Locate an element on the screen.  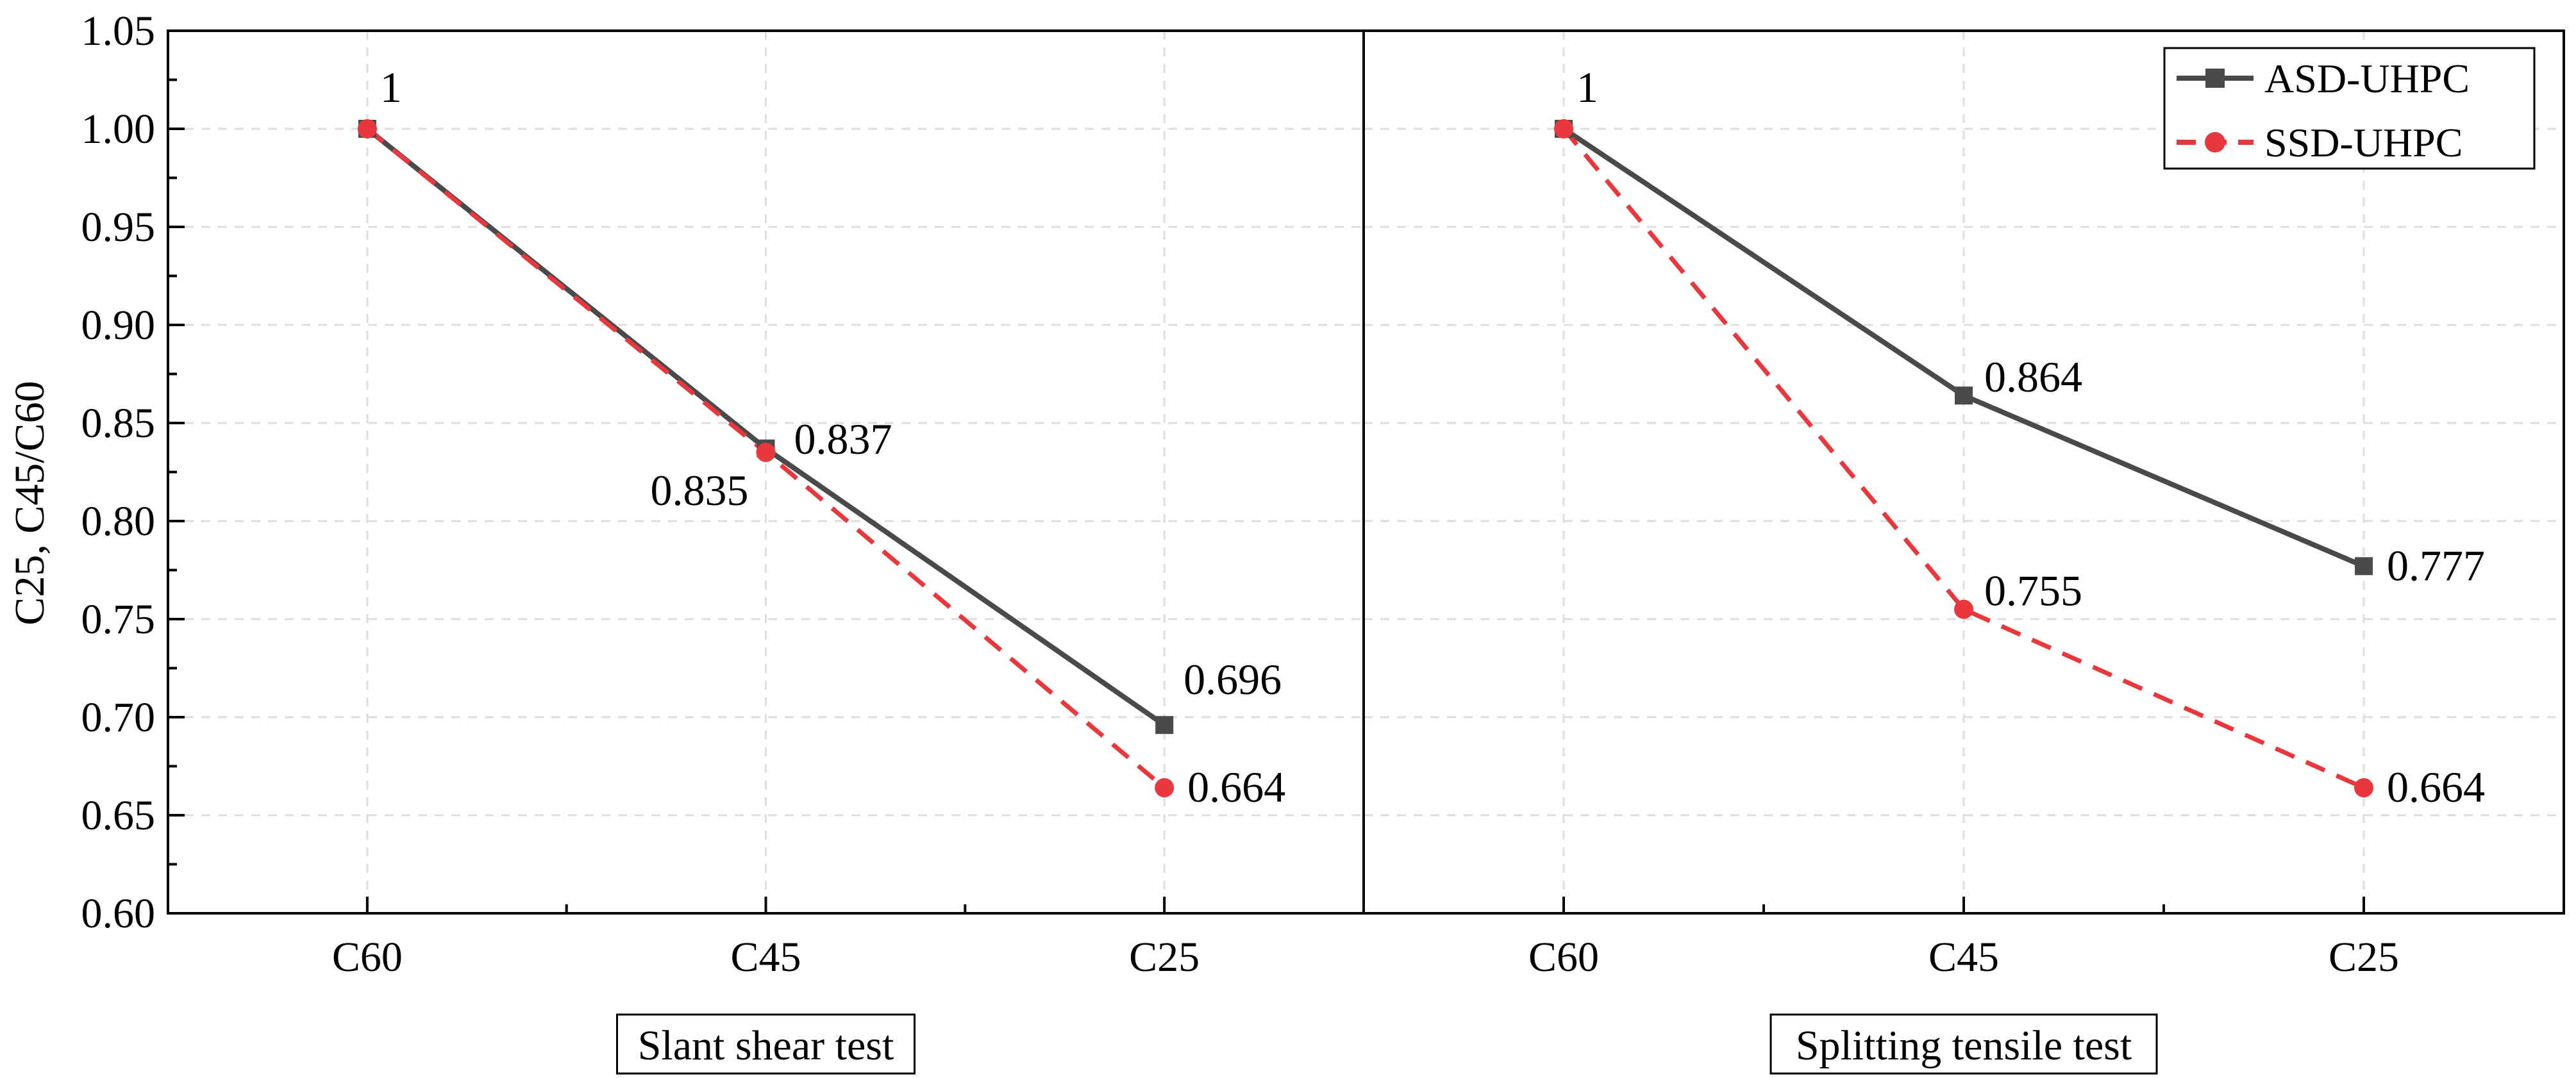
legend-label-asd: ASD-UHPC is located at coordinates (2367, 78).